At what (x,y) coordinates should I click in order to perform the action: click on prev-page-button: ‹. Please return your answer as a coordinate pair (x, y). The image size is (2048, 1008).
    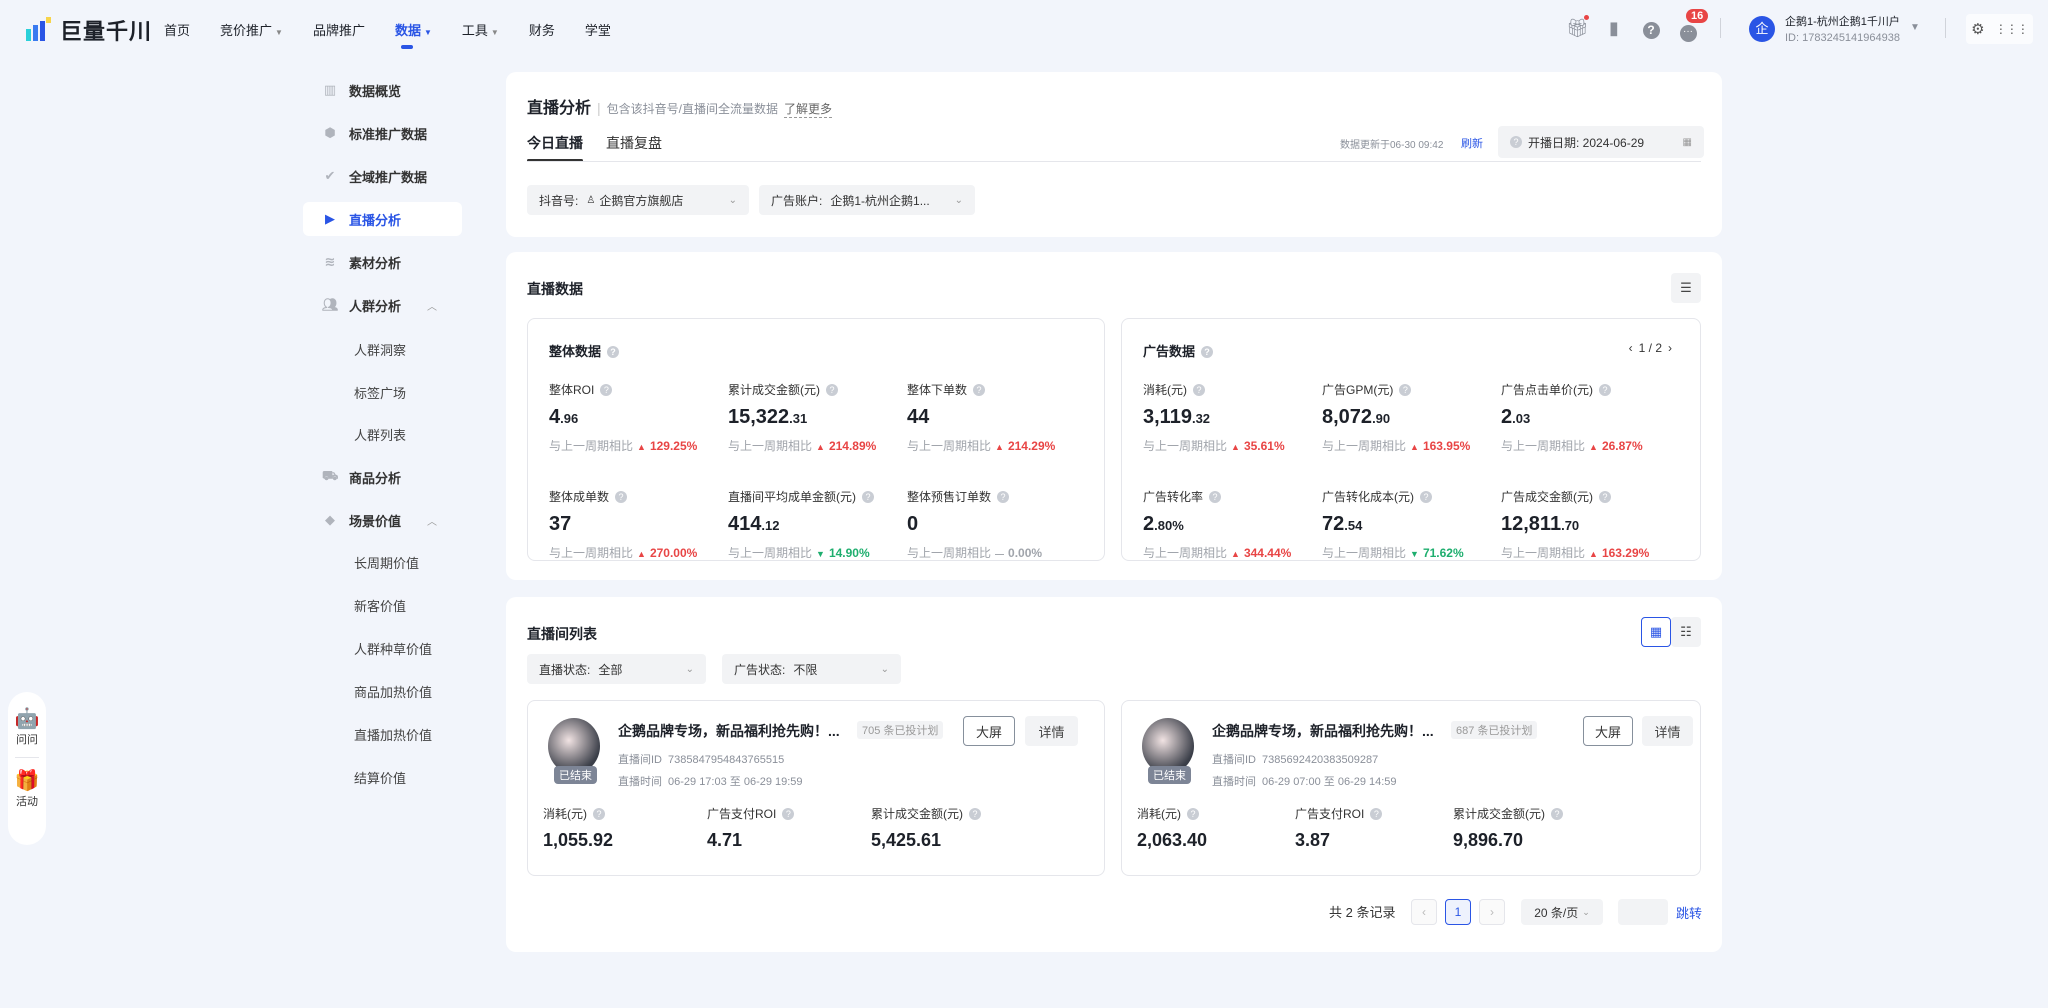
    Looking at the image, I should click on (1424, 912).